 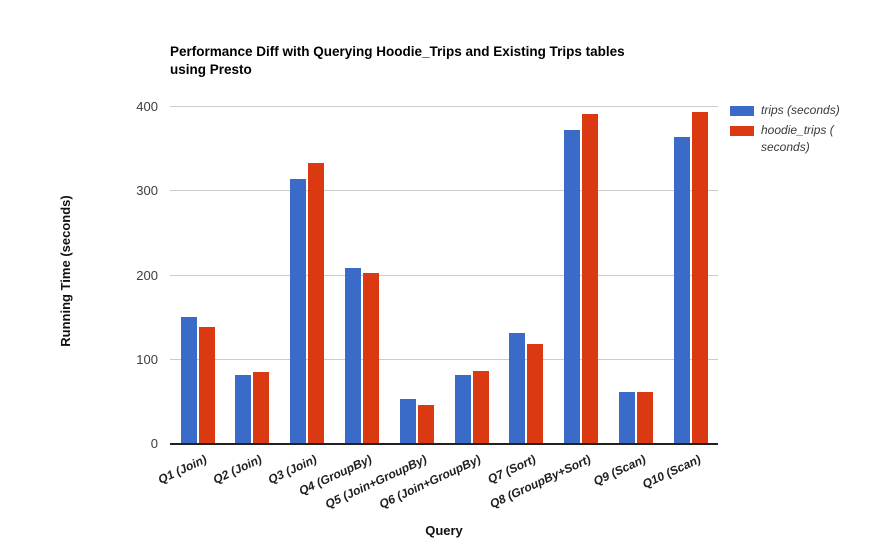 I want to click on x-axis-title: Query, so click(x=444, y=530).